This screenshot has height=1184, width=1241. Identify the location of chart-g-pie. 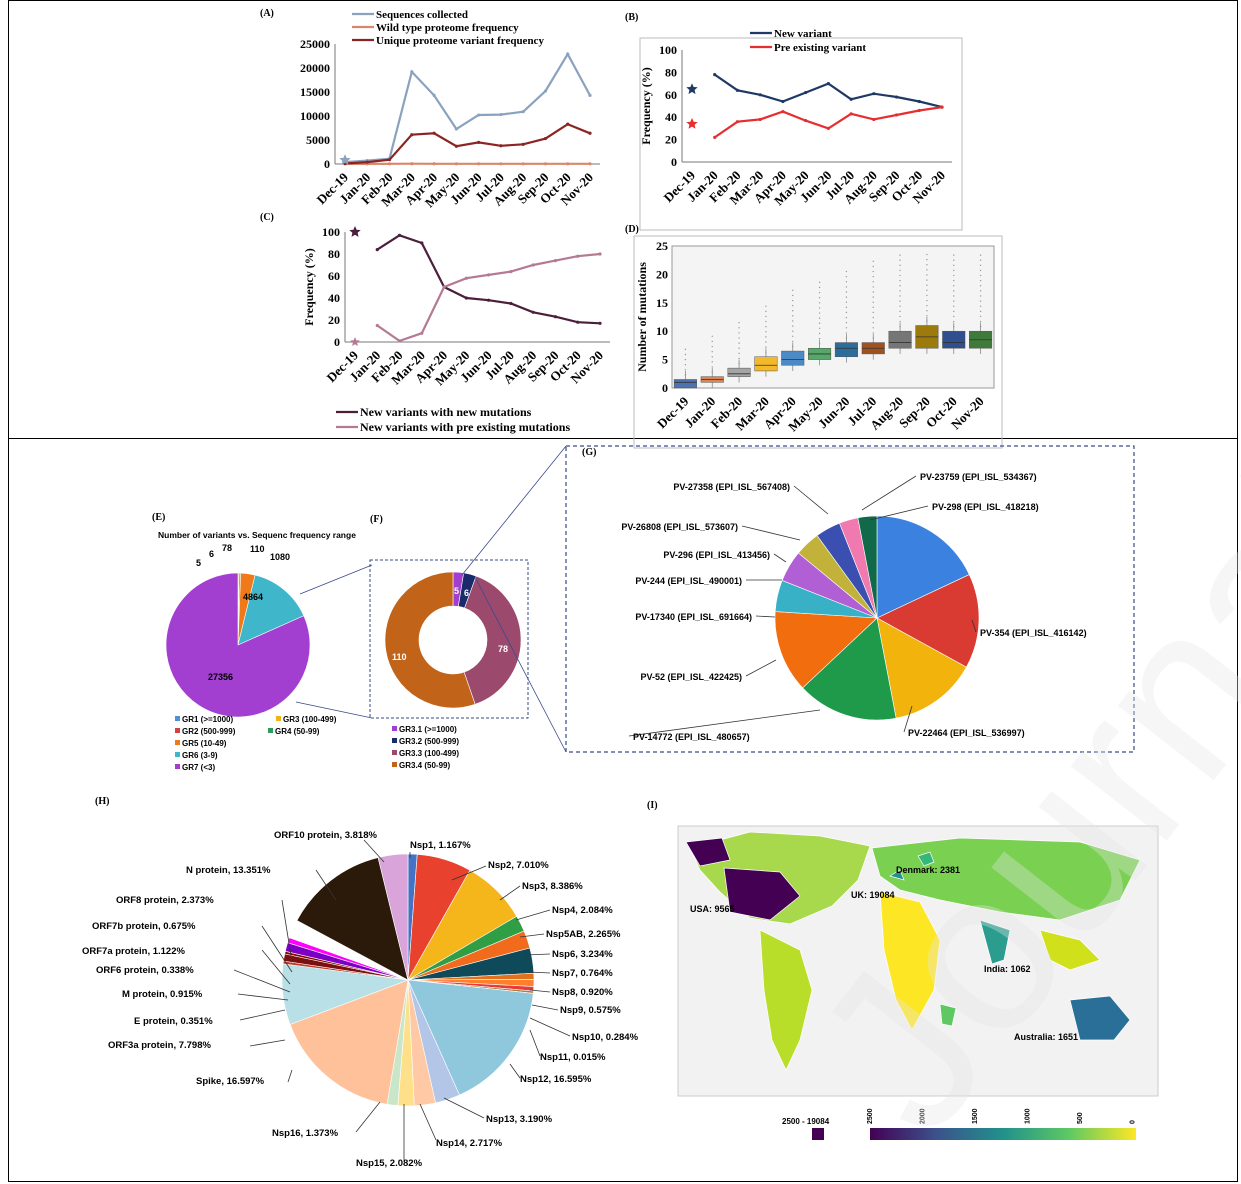
(877, 618).